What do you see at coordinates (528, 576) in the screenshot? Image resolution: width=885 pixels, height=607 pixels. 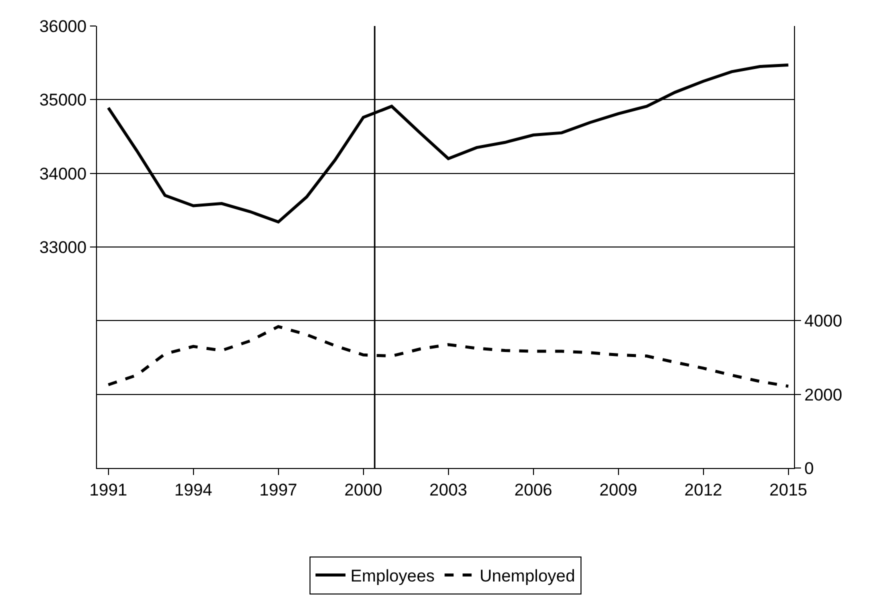 I see `legend-label: Unemployed` at bounding box center [528, 576].